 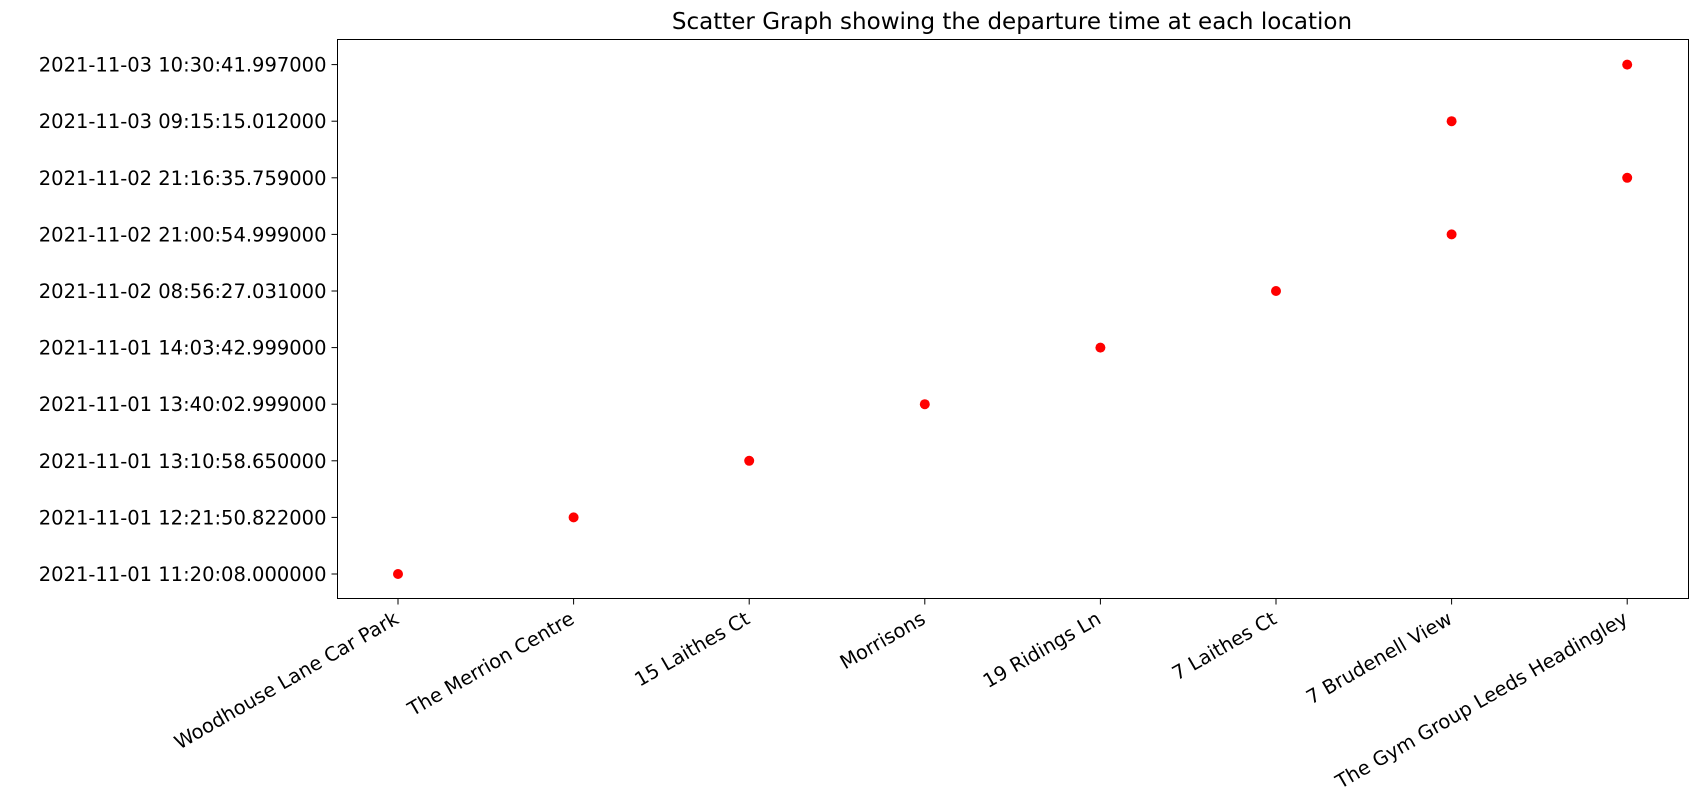 What do you see at coordinates (183, 121) in the screenshot?
I see `y-tick-label: 2021-11-03 09:15:15.012000` at bounding box center [183, 121].